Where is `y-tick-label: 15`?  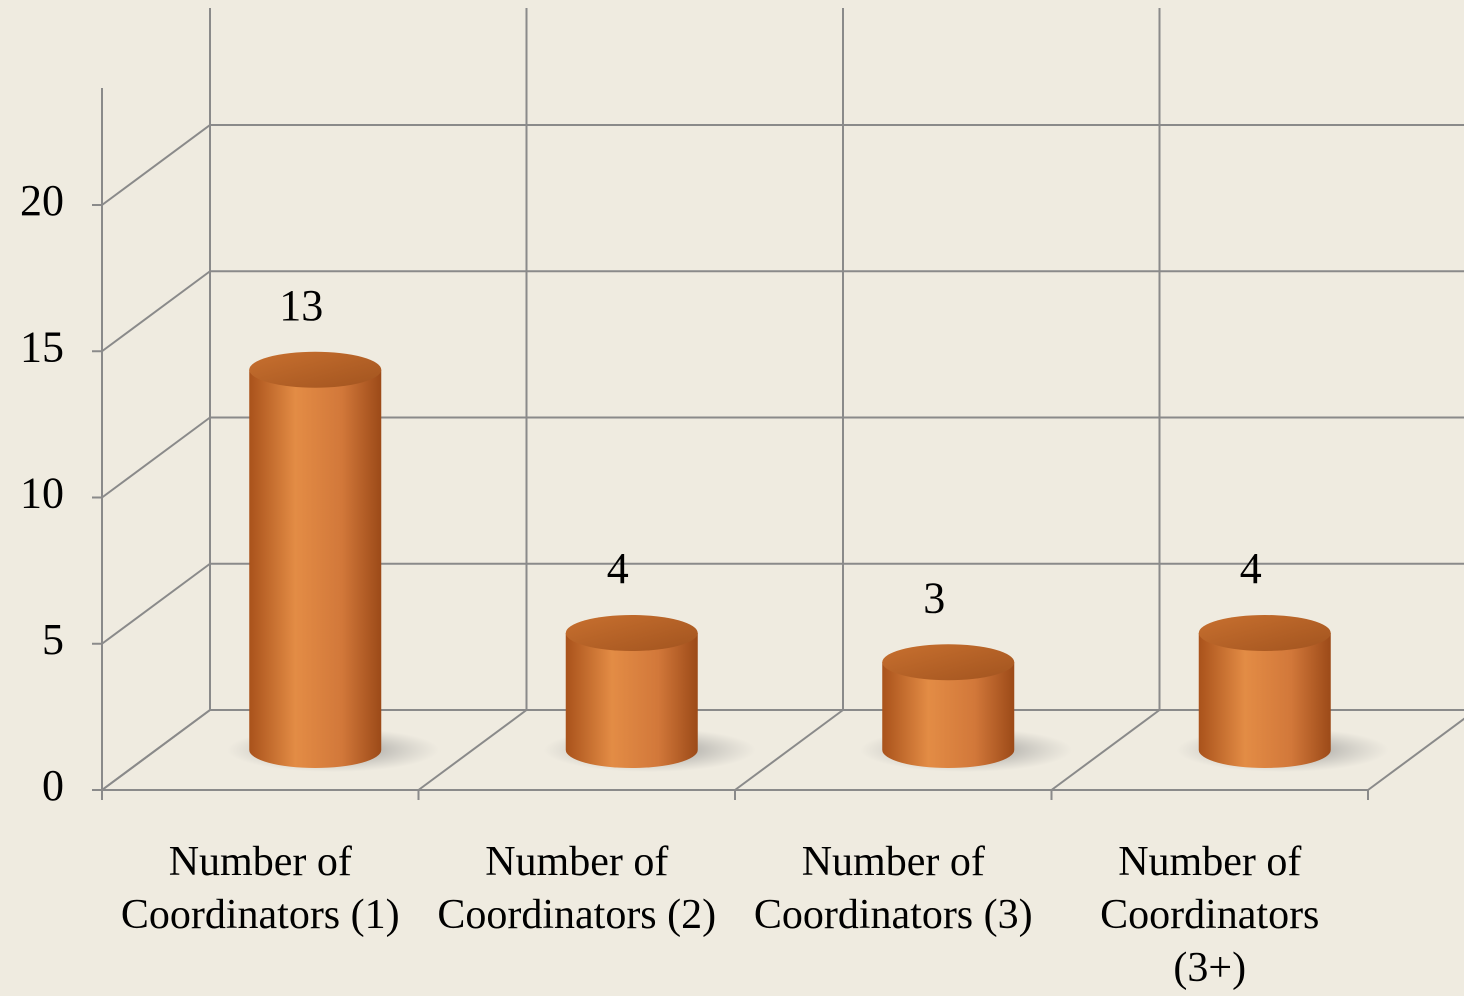 y-tick-label: 15 is located at coordinates (42, 346).